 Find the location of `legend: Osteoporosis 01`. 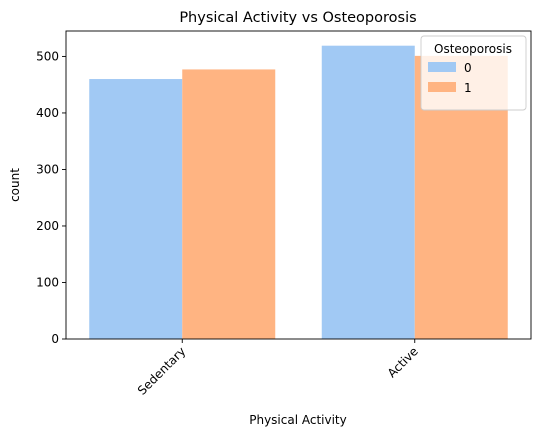

legend: Osteoporosis 01 is located at coordinates (473, 73).